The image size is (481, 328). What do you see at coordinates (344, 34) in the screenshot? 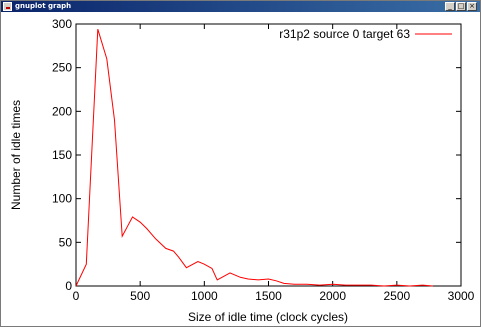
I see `legend-label: r31p2 source 0 target 63` at bounding box center [344, 34].